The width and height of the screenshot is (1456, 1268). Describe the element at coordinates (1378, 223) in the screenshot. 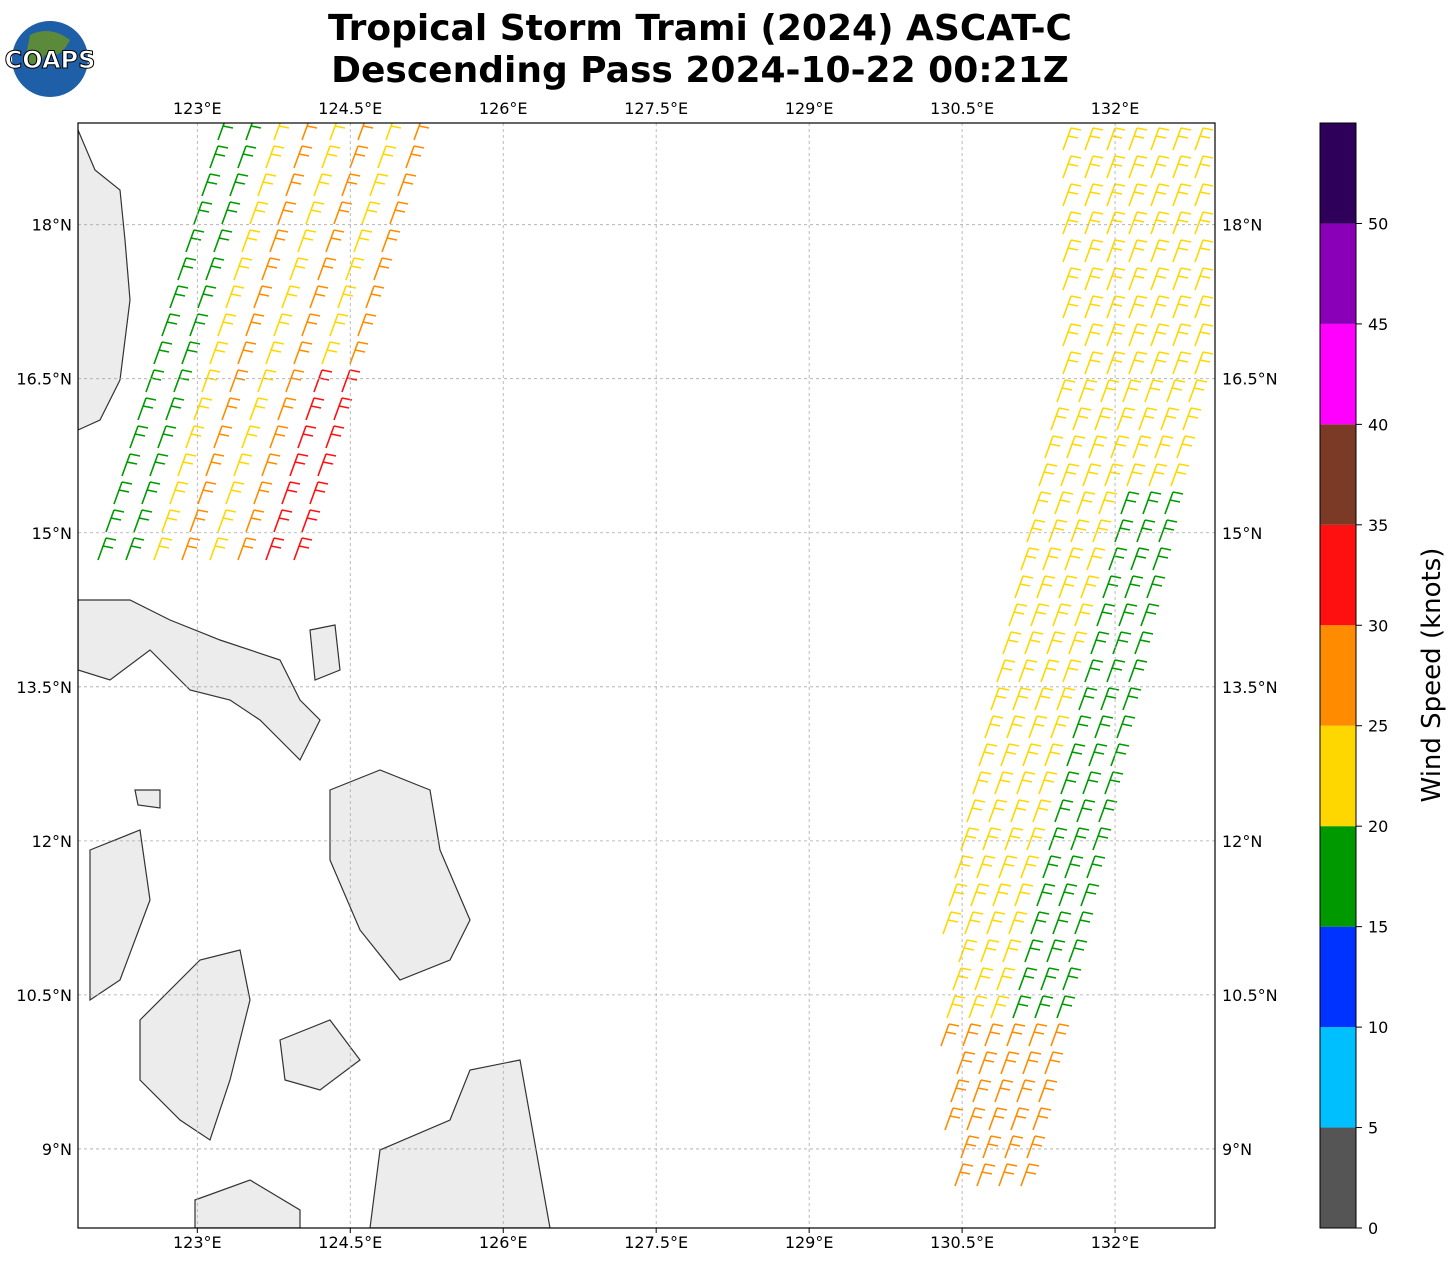

I see `colorbar-tick-label: 50` at that location.